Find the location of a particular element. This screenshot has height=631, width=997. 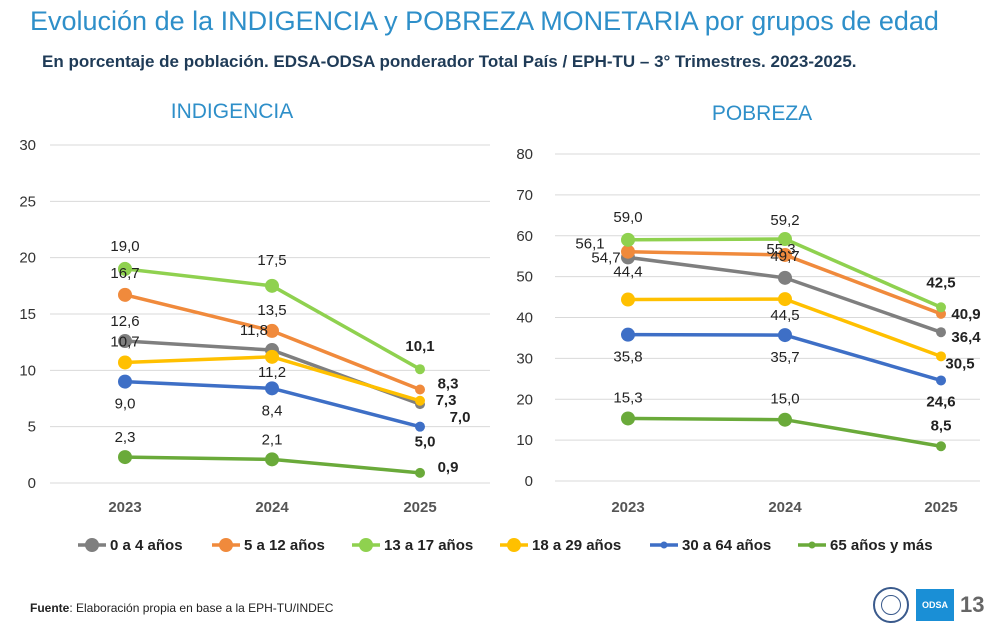

indigencia-data-label: 12,6 is located at coordinates (124, 321).